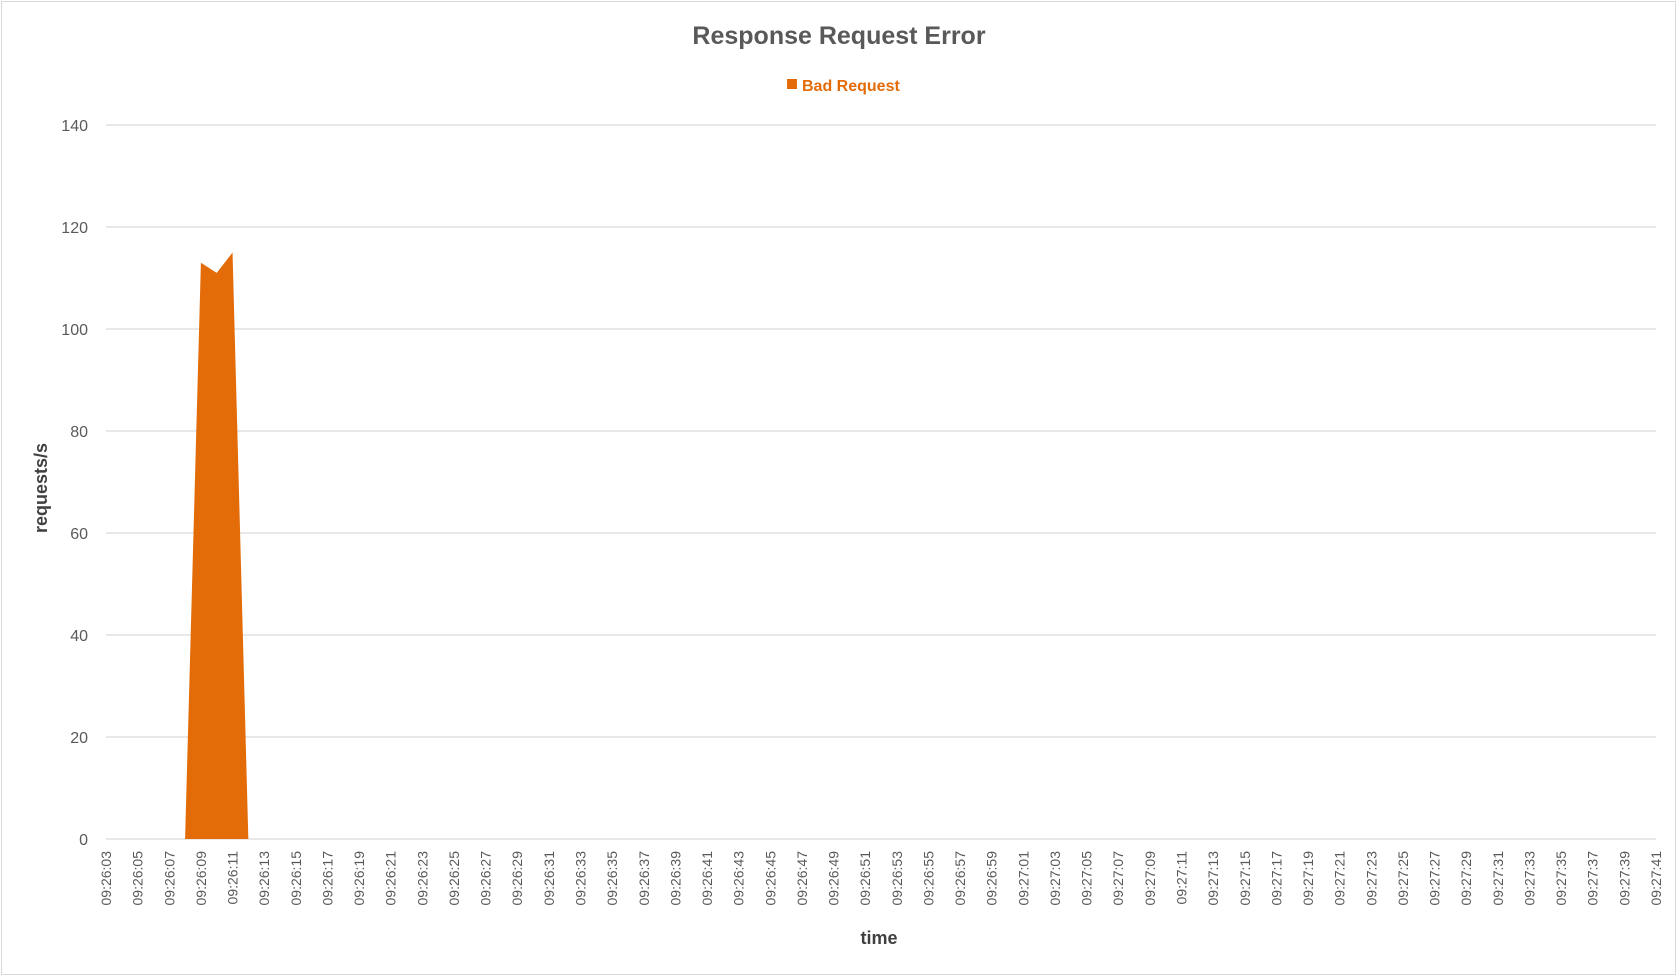  What do you see at coordinates (327, 878) in the screenshot?
I see `x-tick-label: 09:26:17` at bounding box center [327, 878].